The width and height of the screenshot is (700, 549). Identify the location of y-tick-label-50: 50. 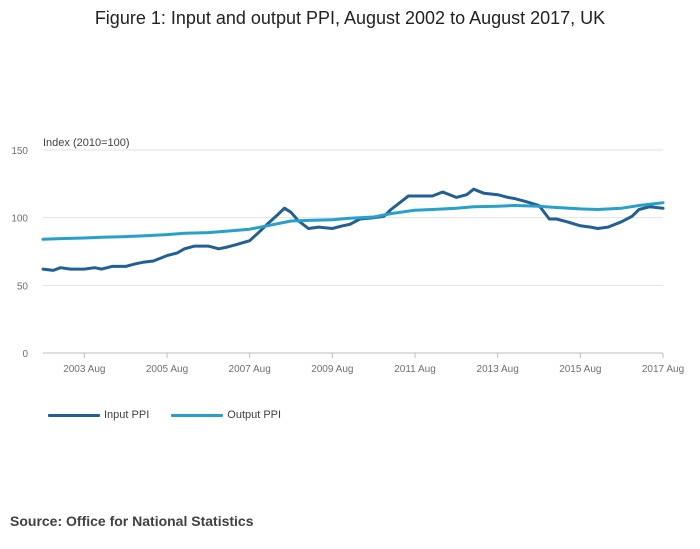
(23, 286).